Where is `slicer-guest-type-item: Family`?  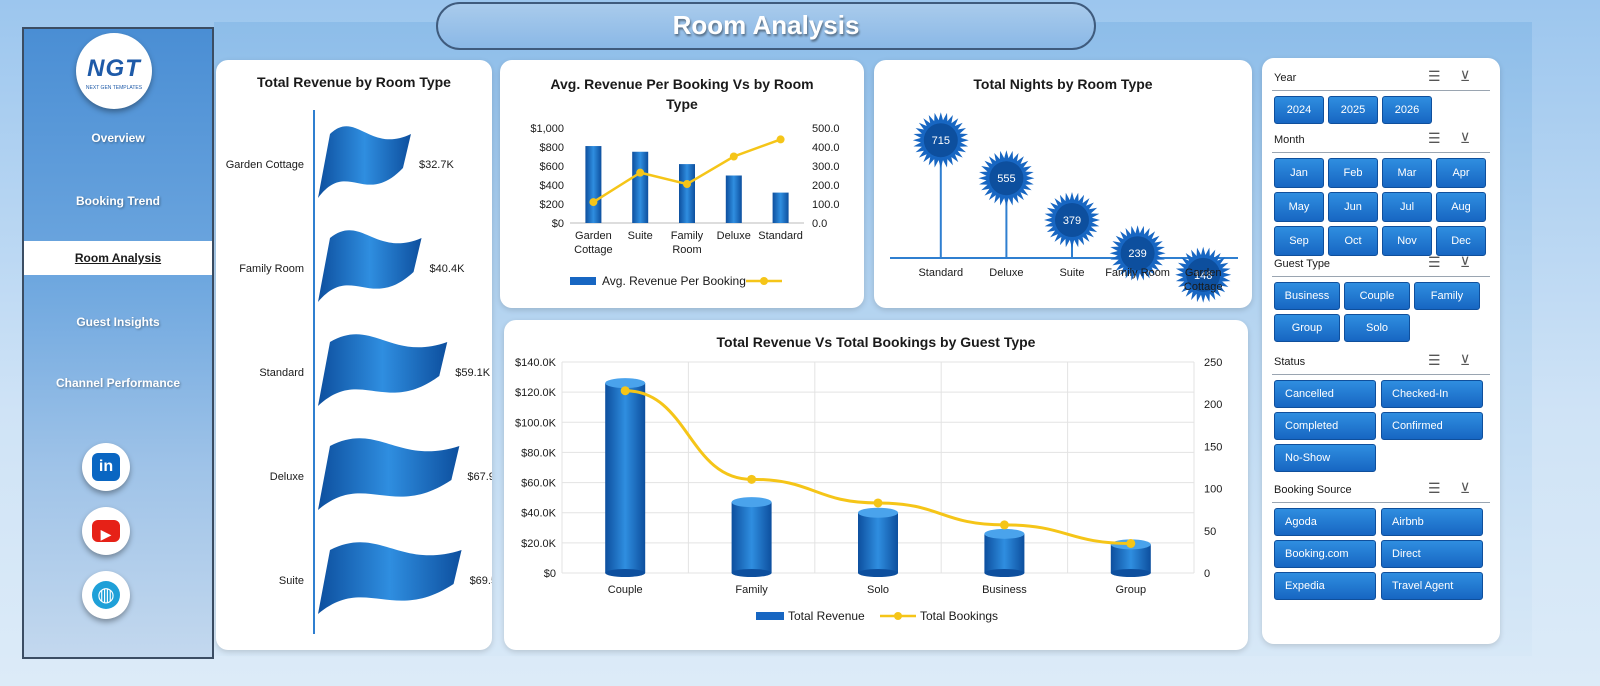
slicer-guest-type-item: Family is located at coordinates (1447, 296).